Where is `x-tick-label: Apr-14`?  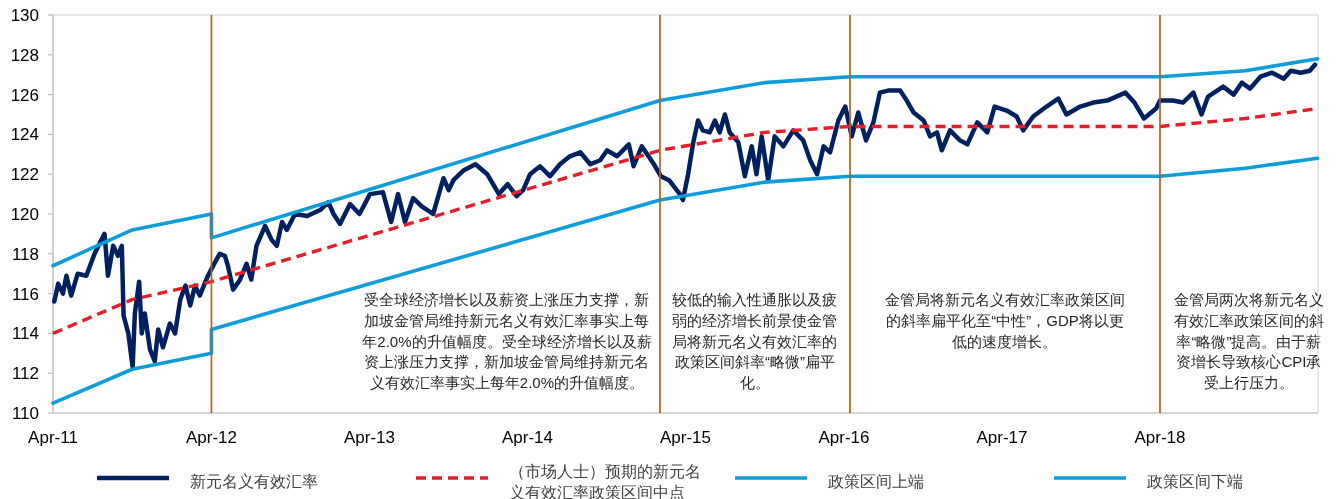
x-tick-label: Apr-14 is located at coordinates (527, 437).